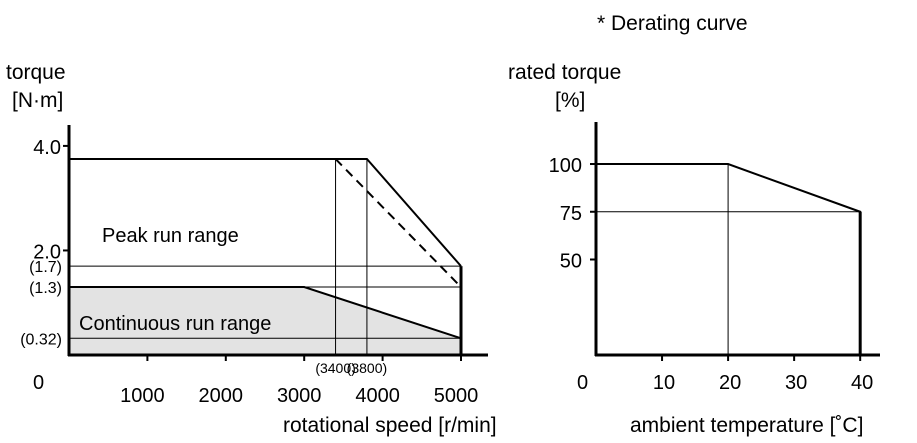 The width and height of the screenshot is (917, 443). I want to click on continuous-run-range-line, so click(265, 313).